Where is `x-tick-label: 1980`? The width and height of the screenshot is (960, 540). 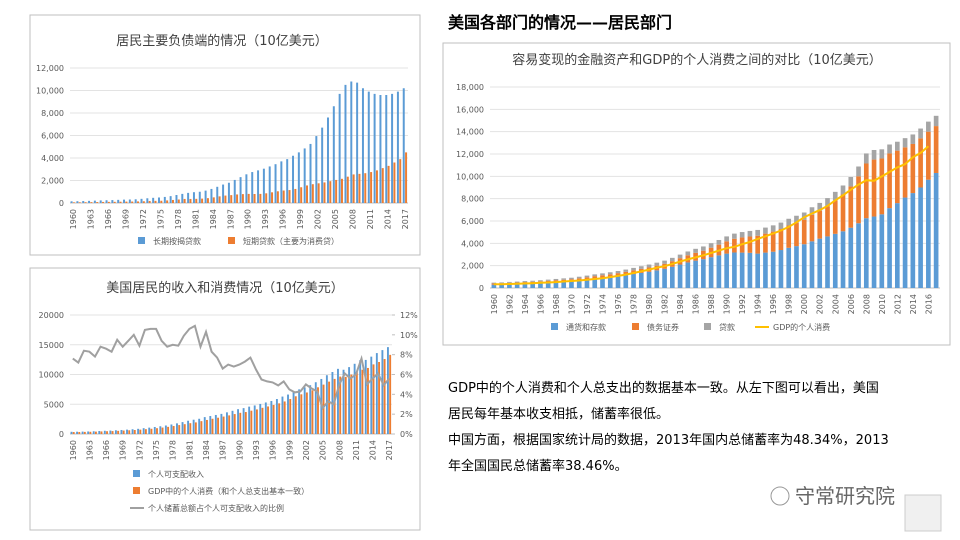
x-tick-label: 1980 is located at coordinates (649, 304).